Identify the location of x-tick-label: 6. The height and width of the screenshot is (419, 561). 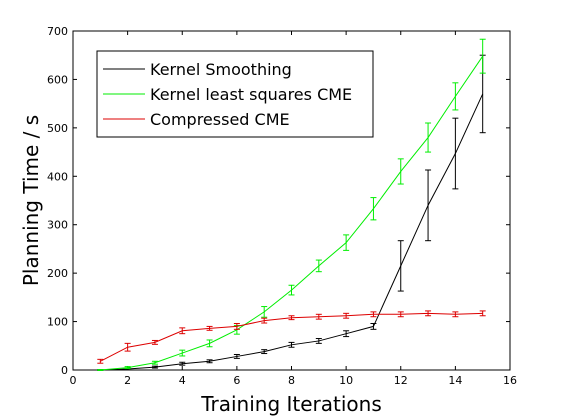
(236, 380).